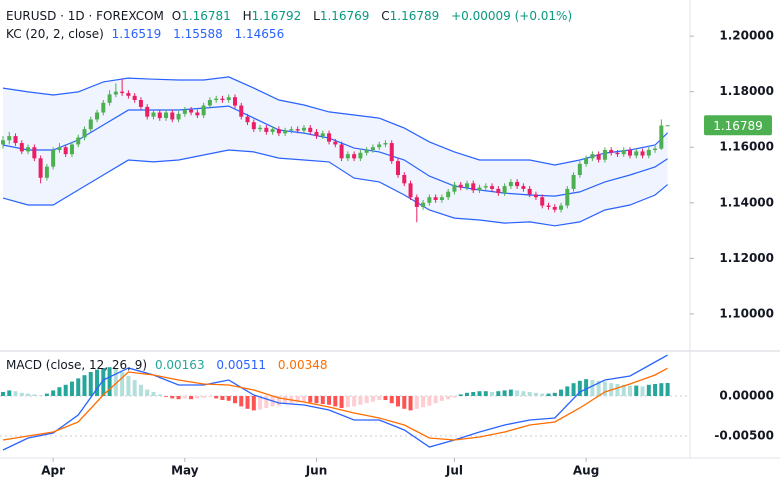 The image size is (780, 487). I want to click on kc-value: 1.15588, so click(198, 34).